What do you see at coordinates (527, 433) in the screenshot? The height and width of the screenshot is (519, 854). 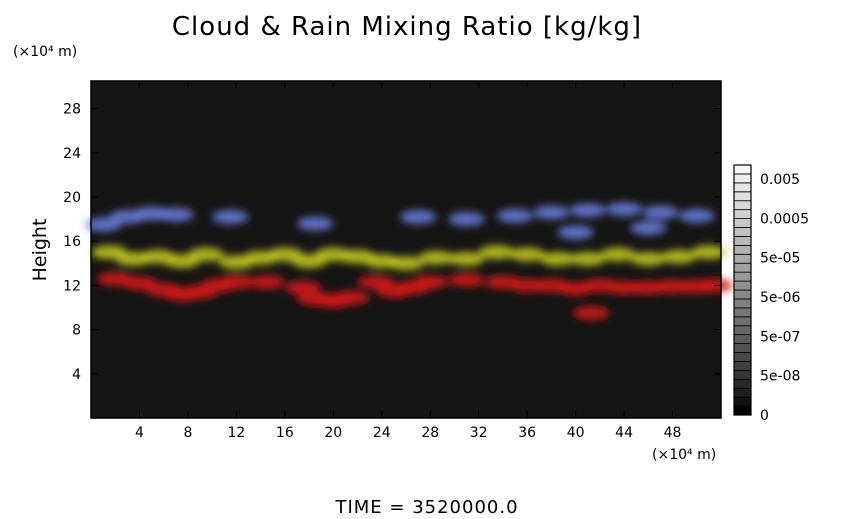 I see `x-tick-label-8: 36` at bounding box center [527, 433].